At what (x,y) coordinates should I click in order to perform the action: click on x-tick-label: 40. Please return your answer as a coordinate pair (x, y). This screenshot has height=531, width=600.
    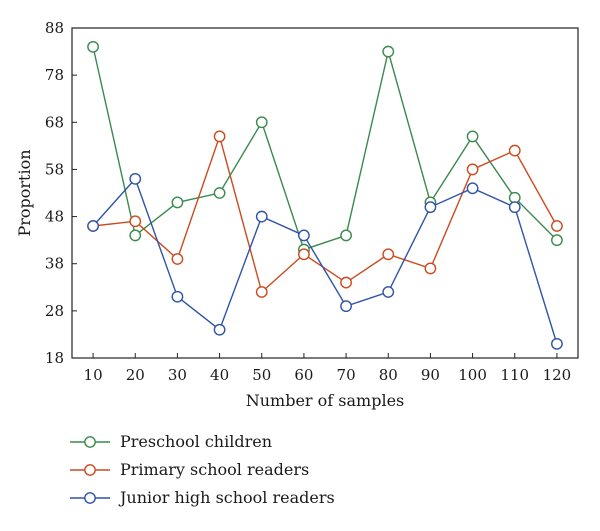
    Looking at the image, I should click on (219, 375).